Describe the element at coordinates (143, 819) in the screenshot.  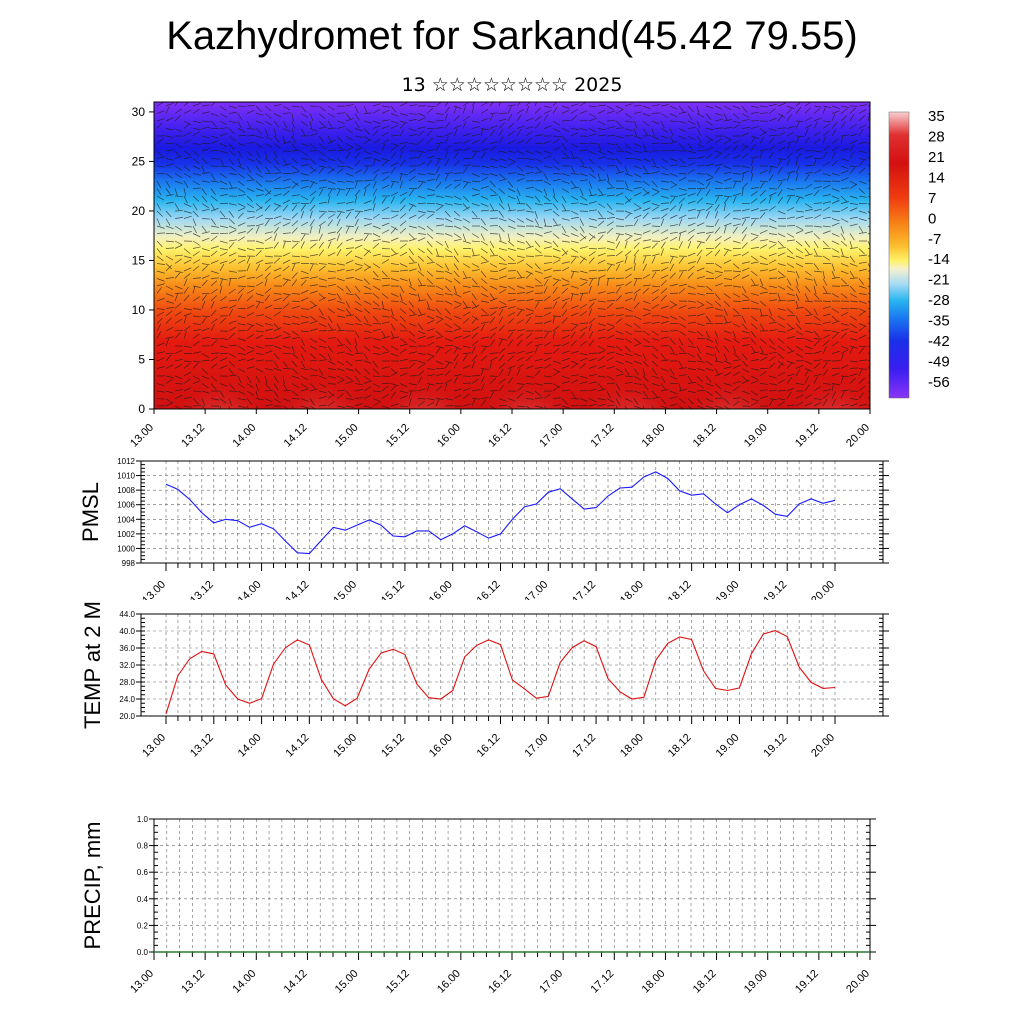
I see `y-tick-label: 1.0` at that location.